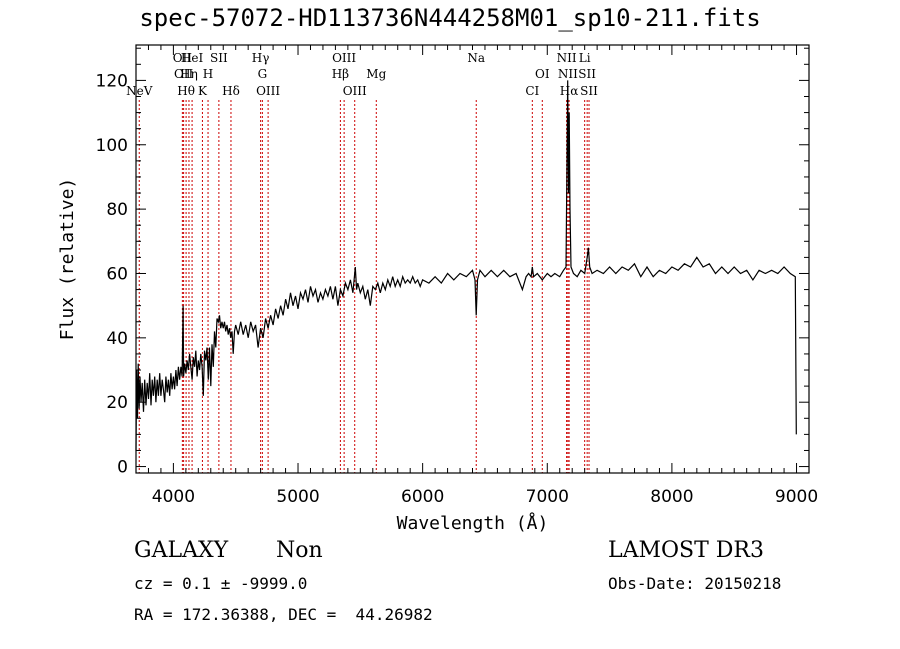 The height and width of the screenshot is (649, 900). Describe the element at coordinates (376, 74) in the screenshot. I see `line-marker-label: Mg` at that location.